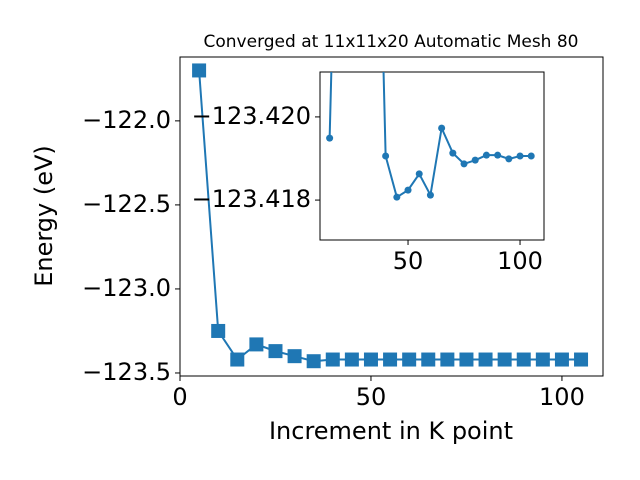  I want to click on x-tick-label: 0, so click(179, 397).